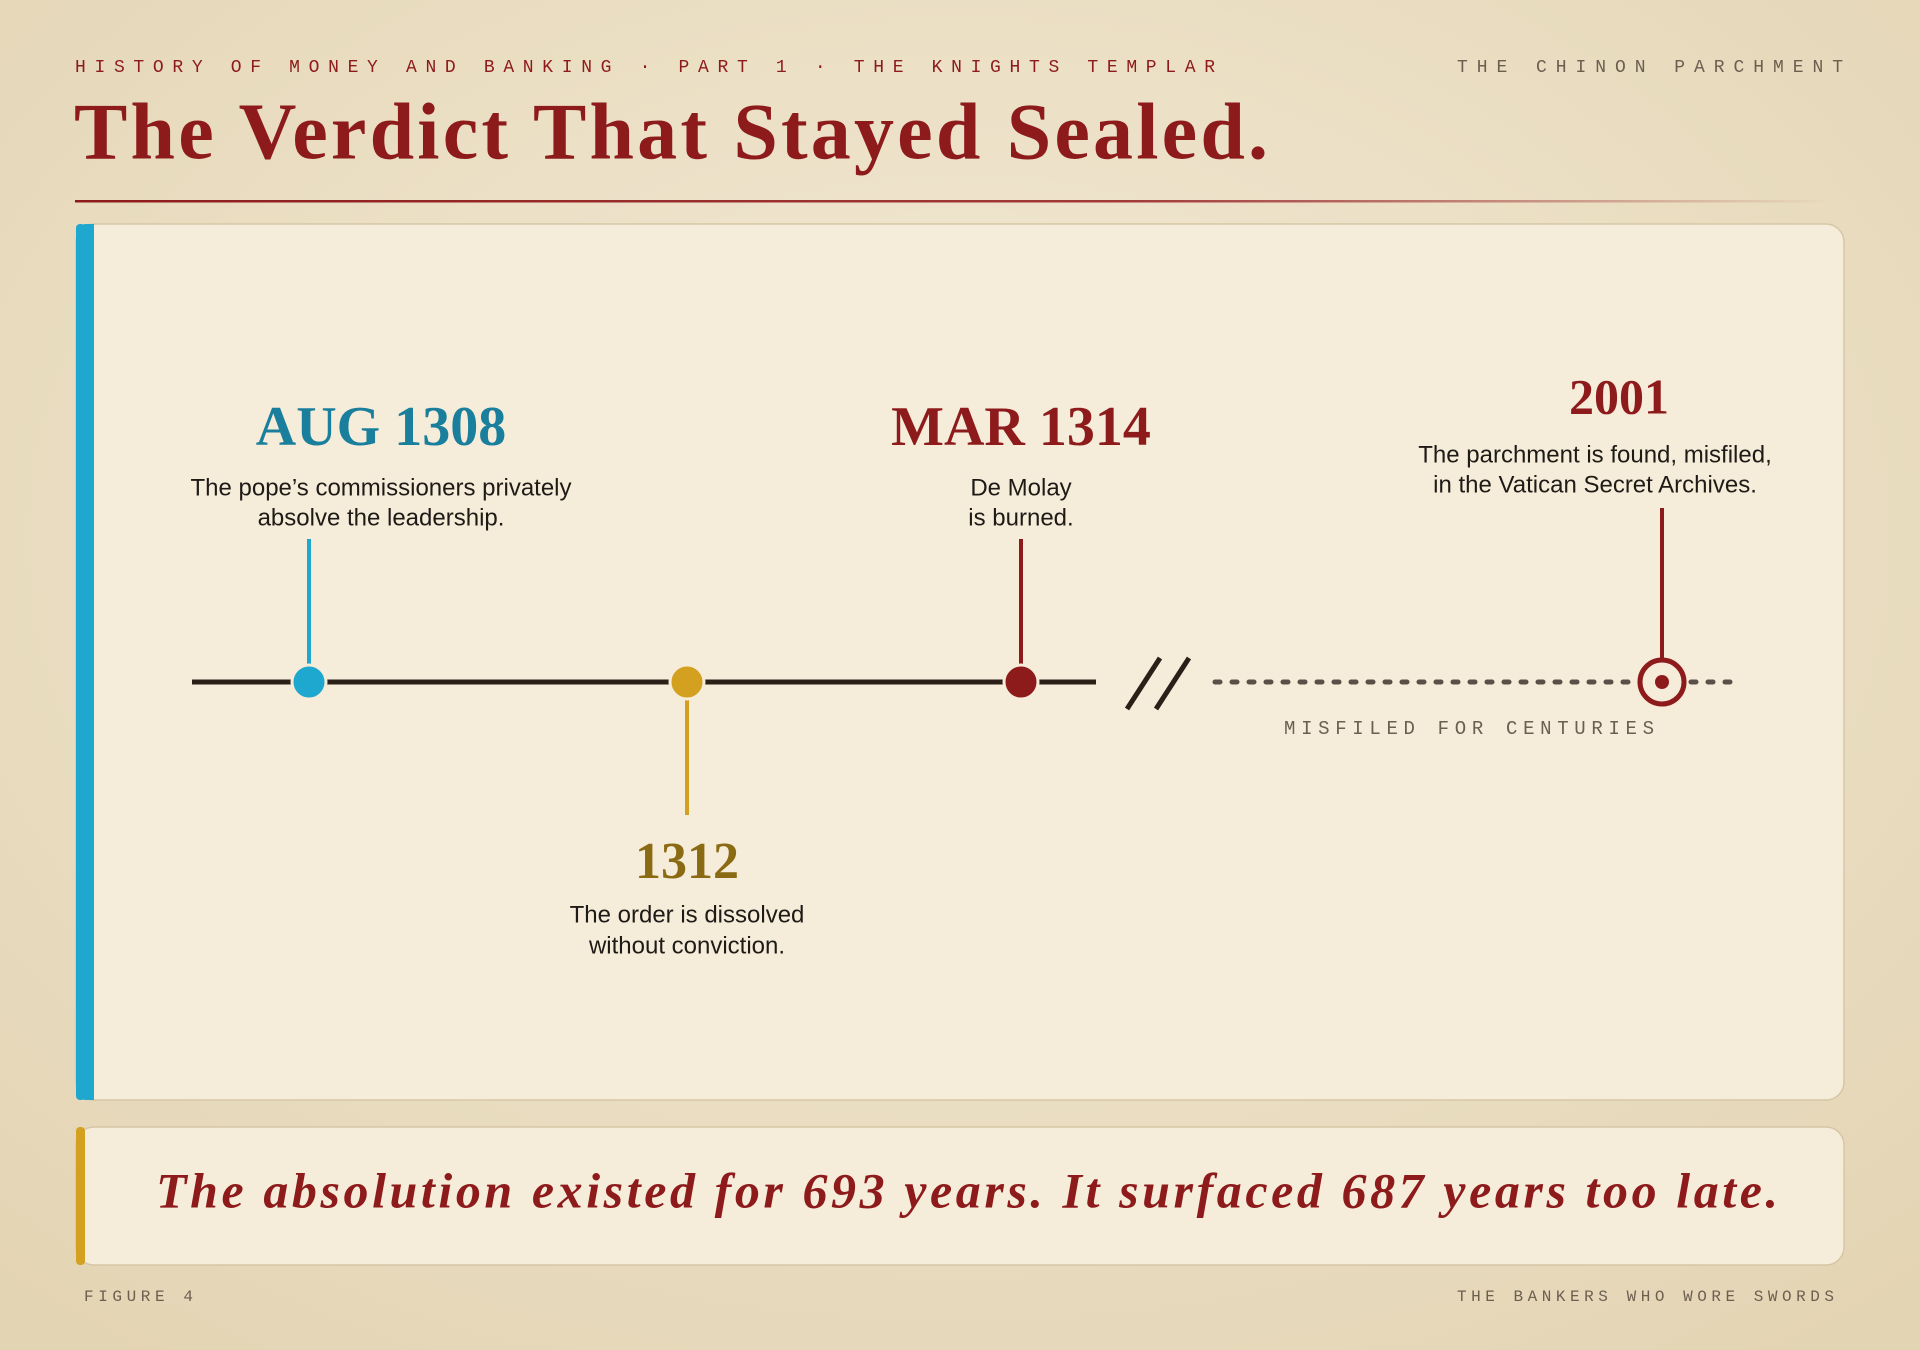 The height and width of the screenshot is (1350, 1920). I want to click on series-label: THE BANKERS WHO WORE SWORDS, so click(1645, 1297).